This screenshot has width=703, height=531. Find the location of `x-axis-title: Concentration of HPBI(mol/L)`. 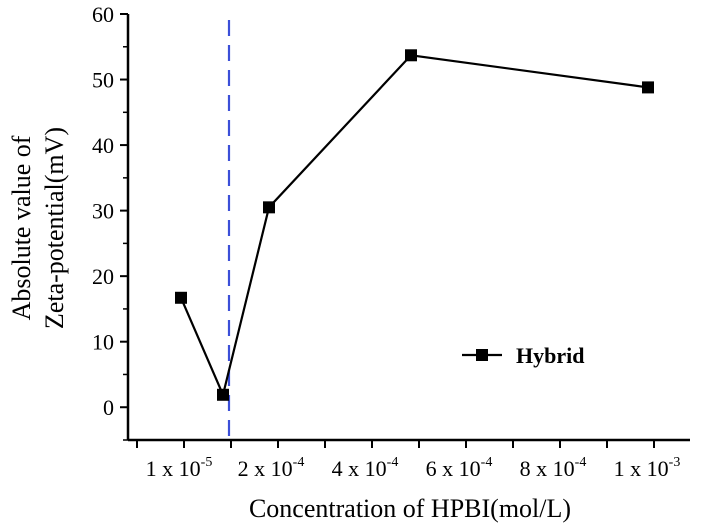

x-axis-title: Concentration of HPBI(mol/L) is located at coordinates (410, 508).